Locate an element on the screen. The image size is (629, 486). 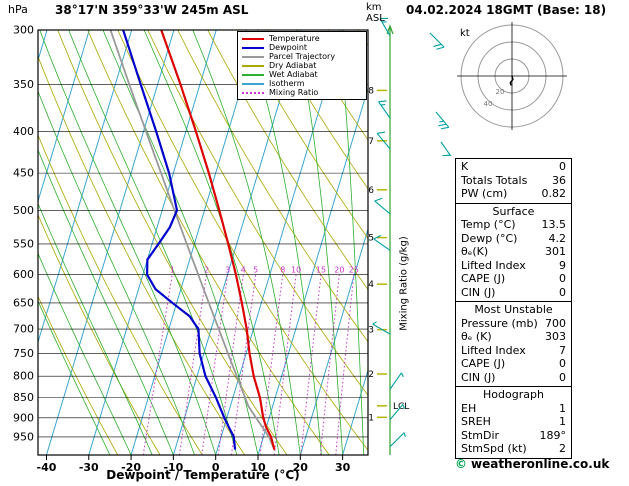
pressure-tick-label: 750 is located at coordinates (23, 353).